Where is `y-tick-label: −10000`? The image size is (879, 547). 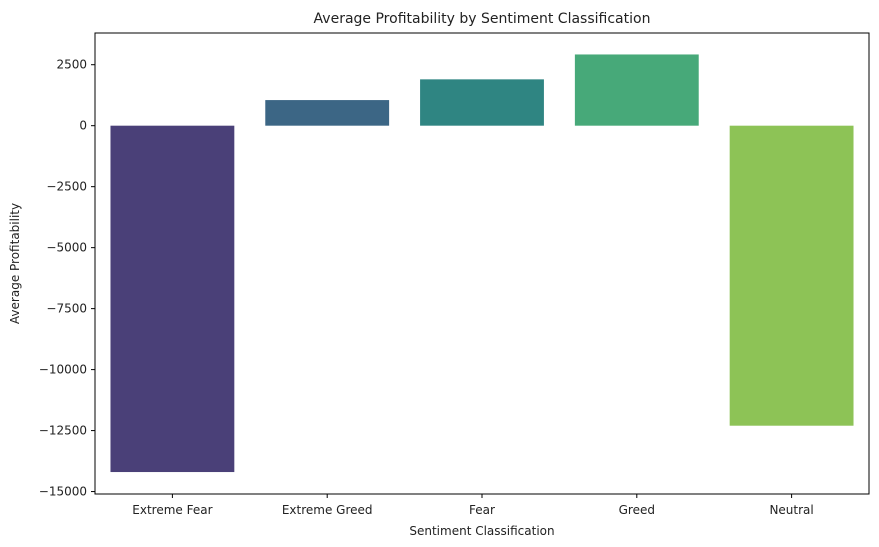
y-tick-label: −10000 is located at coordinates (63, 370).